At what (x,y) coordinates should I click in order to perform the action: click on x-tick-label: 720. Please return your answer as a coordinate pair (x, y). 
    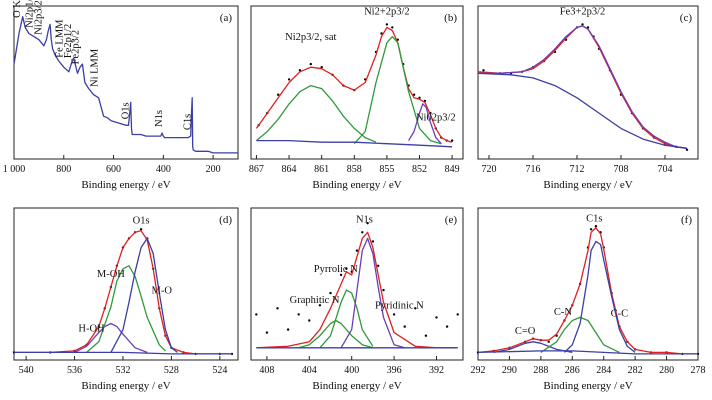
    Looking at the image, I should click on (489, 169).